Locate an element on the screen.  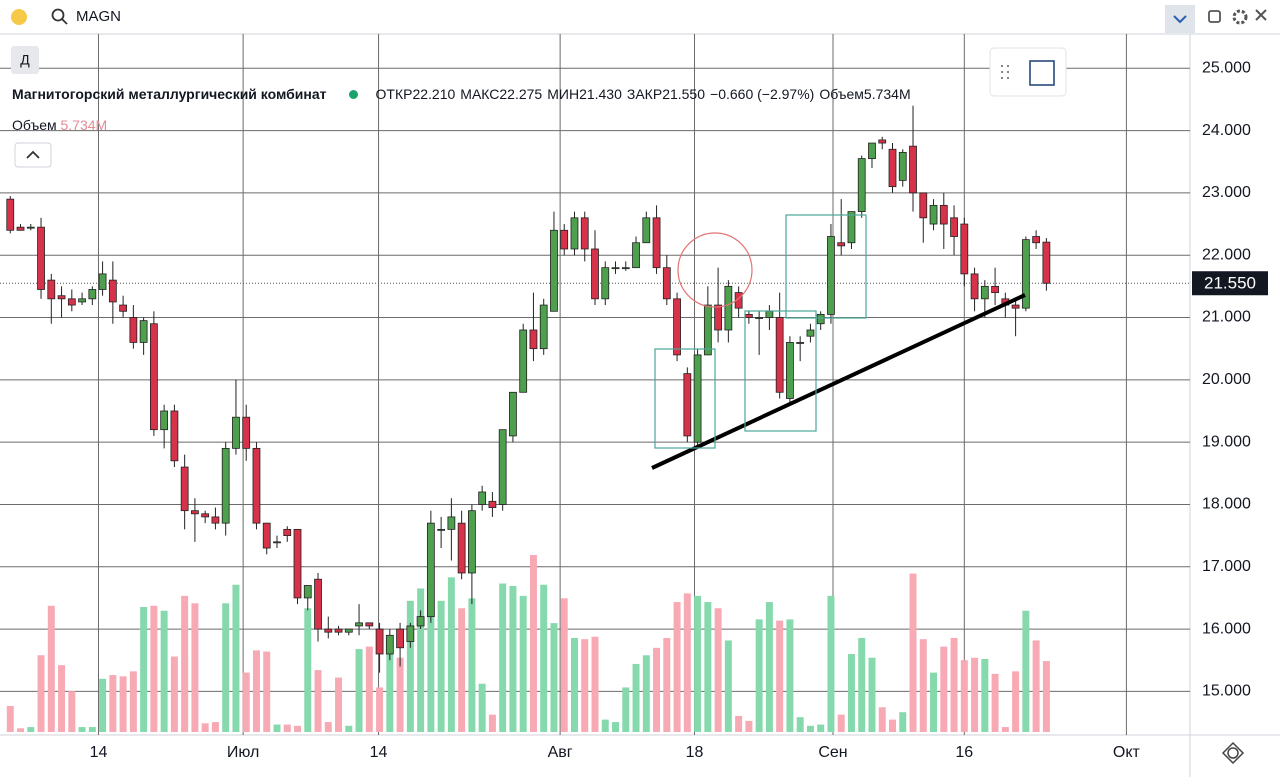
interval-button is located at coordinates (25, 60).